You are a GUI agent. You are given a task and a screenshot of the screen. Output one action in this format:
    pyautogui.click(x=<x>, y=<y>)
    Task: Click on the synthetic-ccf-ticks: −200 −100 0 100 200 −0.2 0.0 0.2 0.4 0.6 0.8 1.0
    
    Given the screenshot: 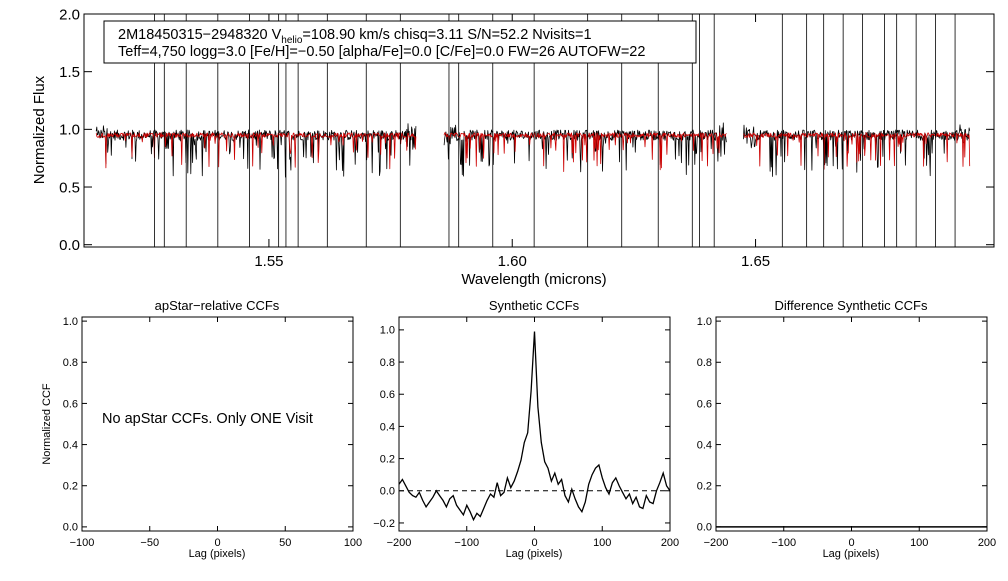 What is the action you would take?
    pyautogui.click(x=526, y=433)
    